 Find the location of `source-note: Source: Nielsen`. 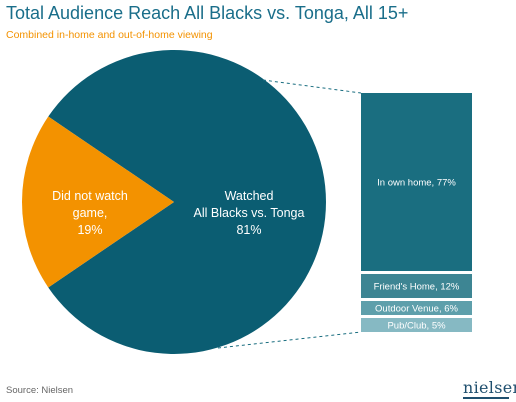

source-note: Source: Nielsen is located at coordinates (40, 390).